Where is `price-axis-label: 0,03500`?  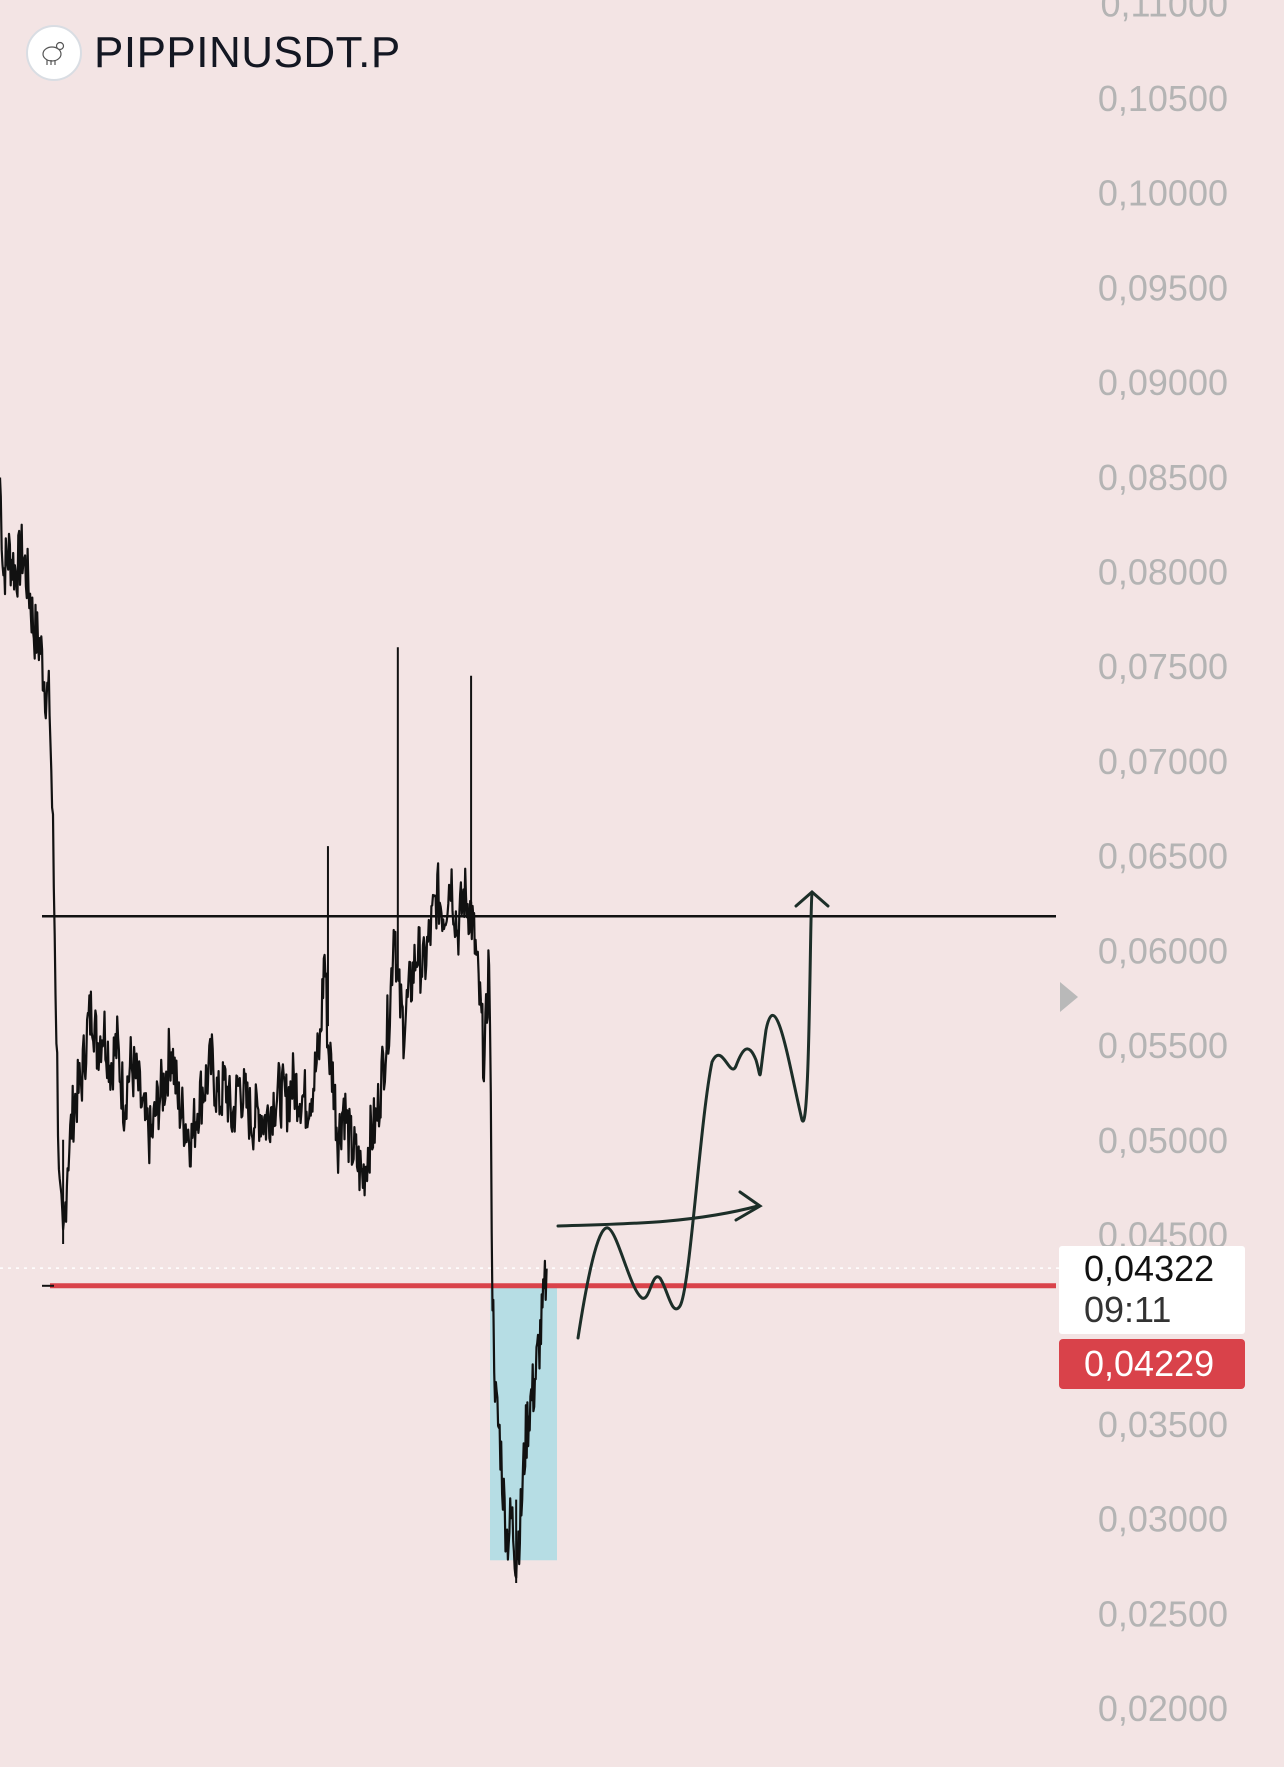 price-axis-label: 0,03500 is located at coordinates (1163, 1424).